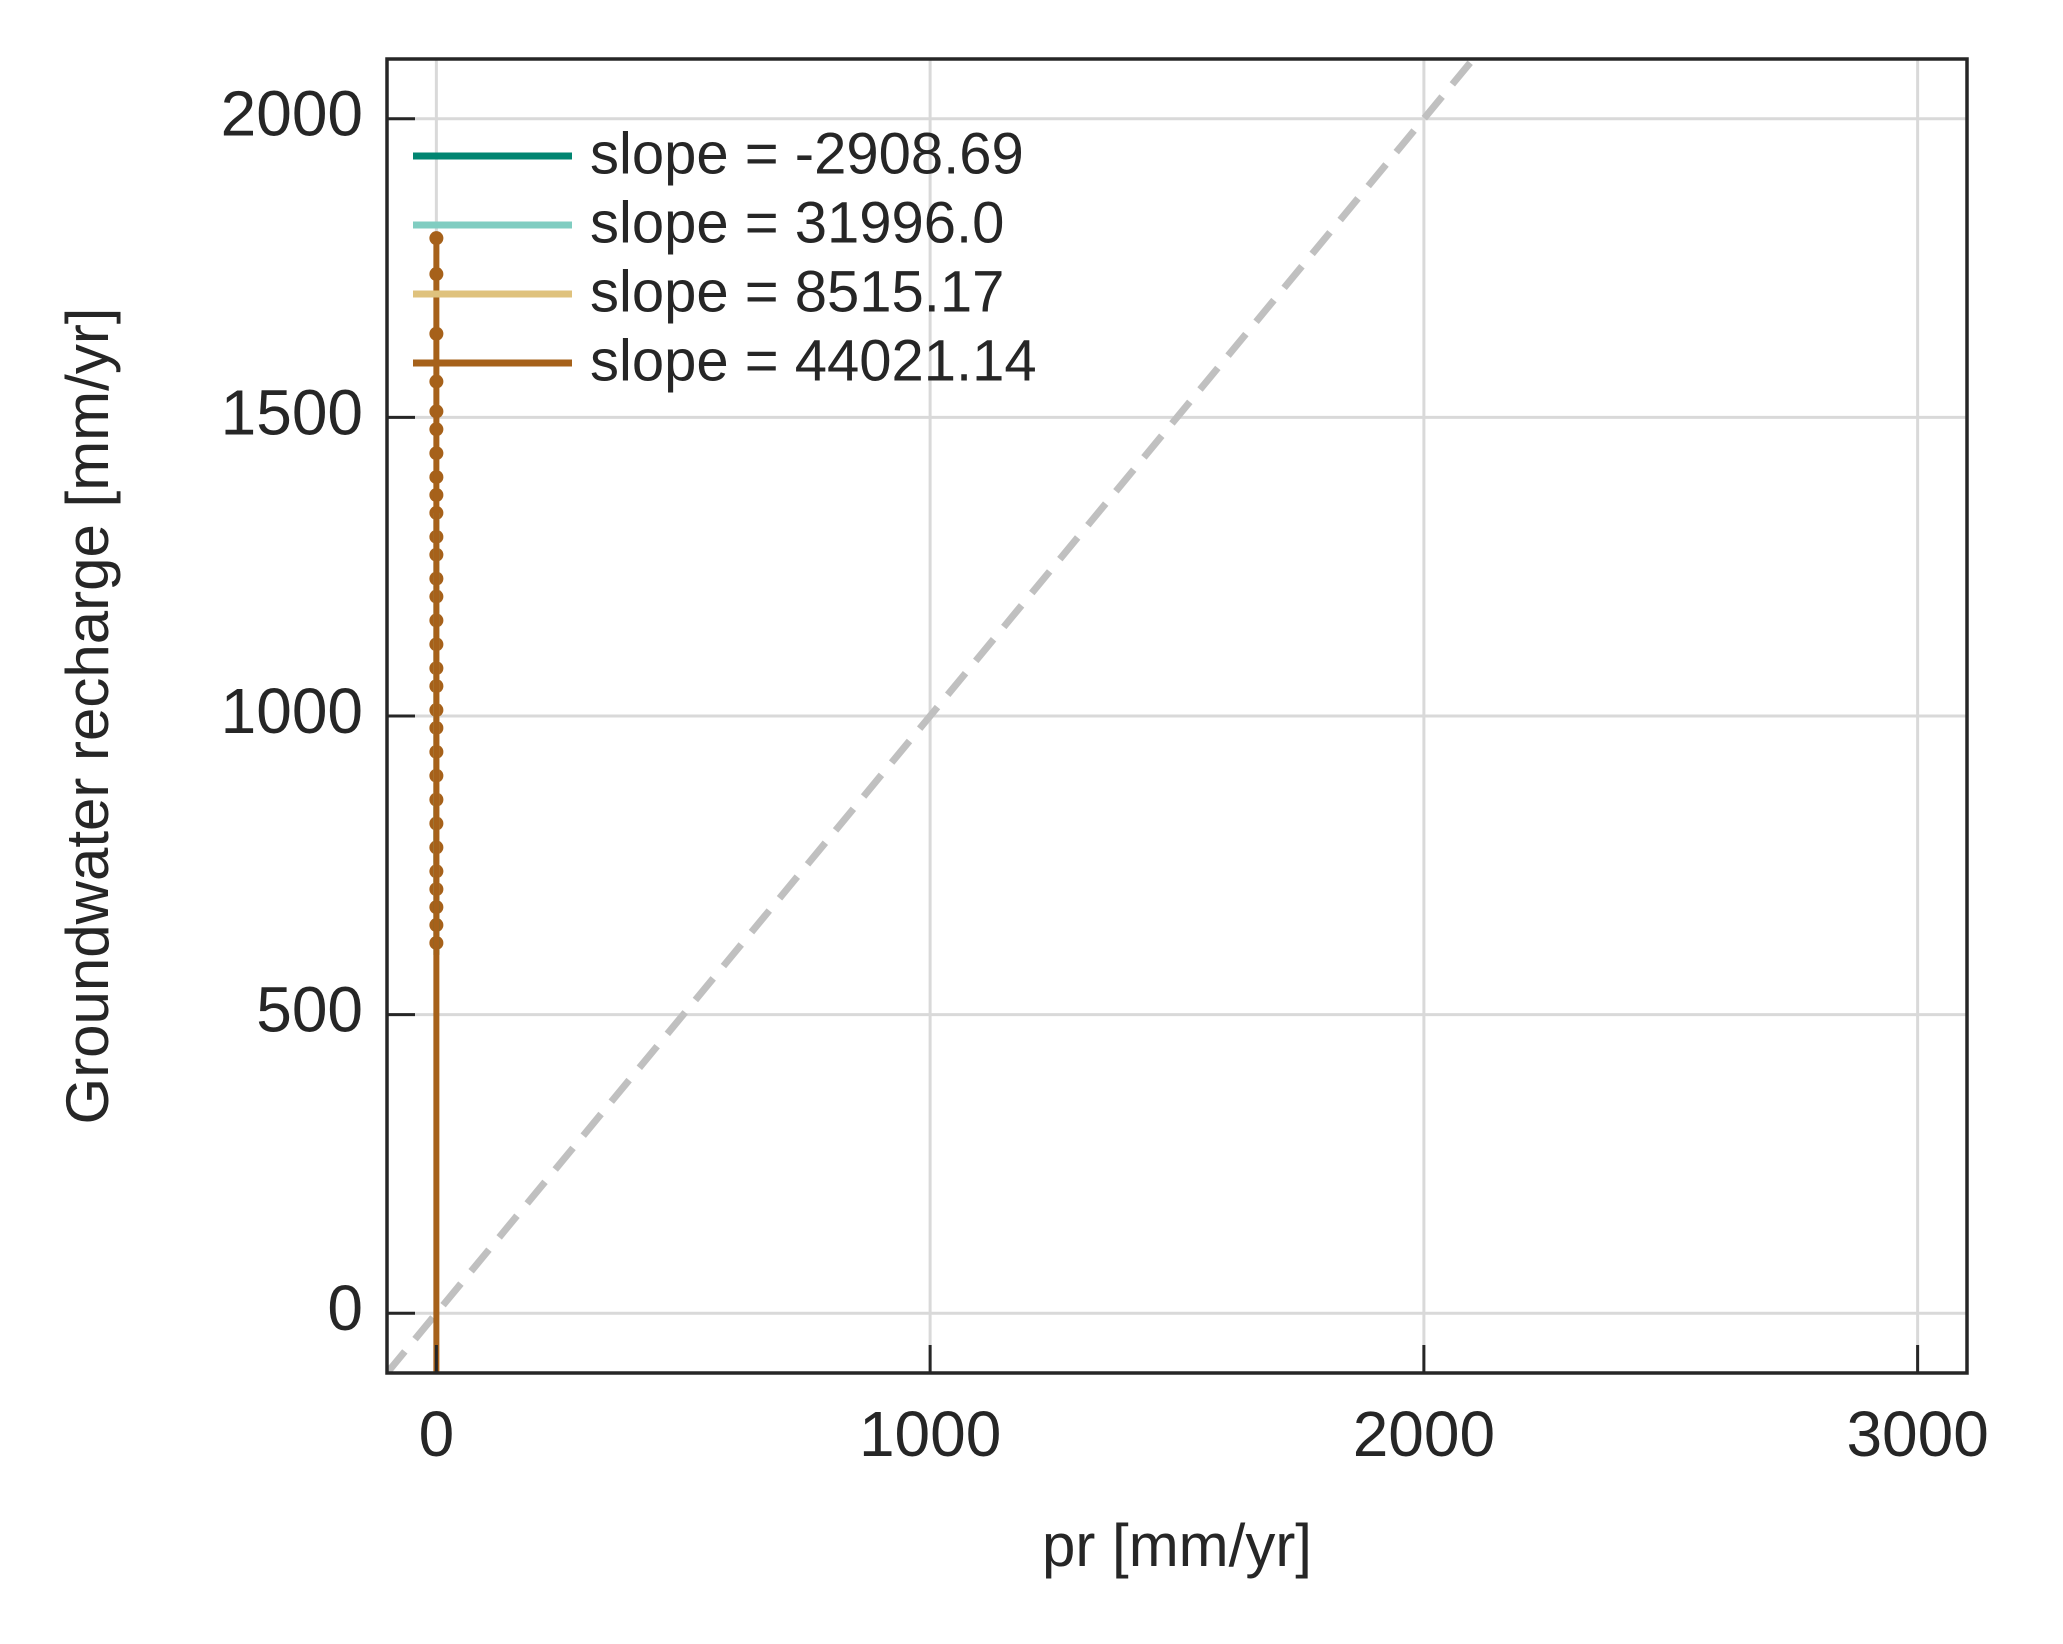  What do you see at coordinates (292, 114) in the screenshot?
I see `y-tick-label: 2000` at bounding box center [292, 114].